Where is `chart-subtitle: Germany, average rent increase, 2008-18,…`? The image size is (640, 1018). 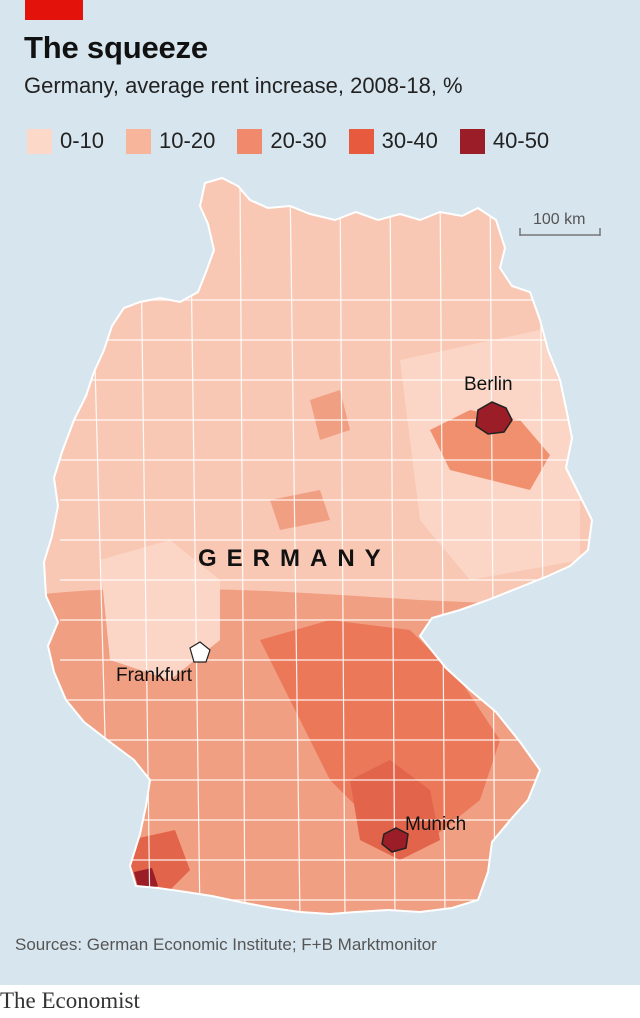 chart-subtitle: Germany, average rent increase, 2008-18,… is located at coordinates (243, 85).